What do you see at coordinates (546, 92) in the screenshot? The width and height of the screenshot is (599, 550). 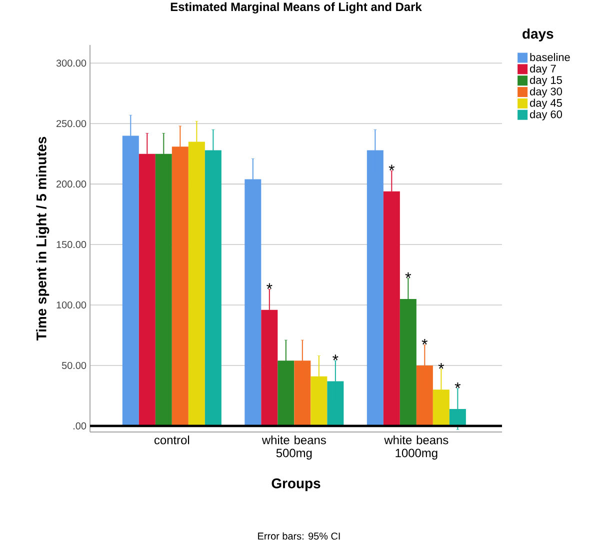 I see `legend-label: day 30` at bounding box center [546, 92].